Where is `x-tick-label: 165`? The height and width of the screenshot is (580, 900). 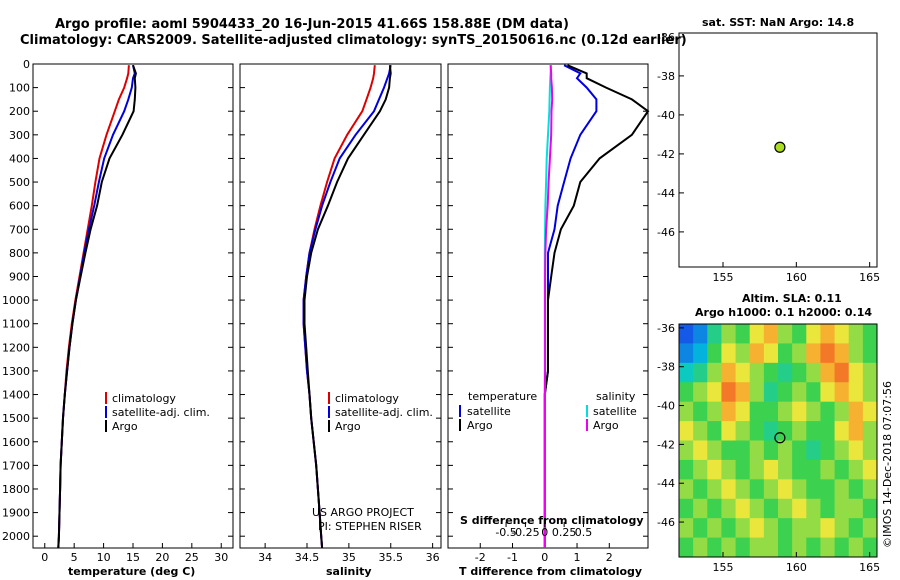
x-tick-label: 165 is located at coordinates (869, 567).